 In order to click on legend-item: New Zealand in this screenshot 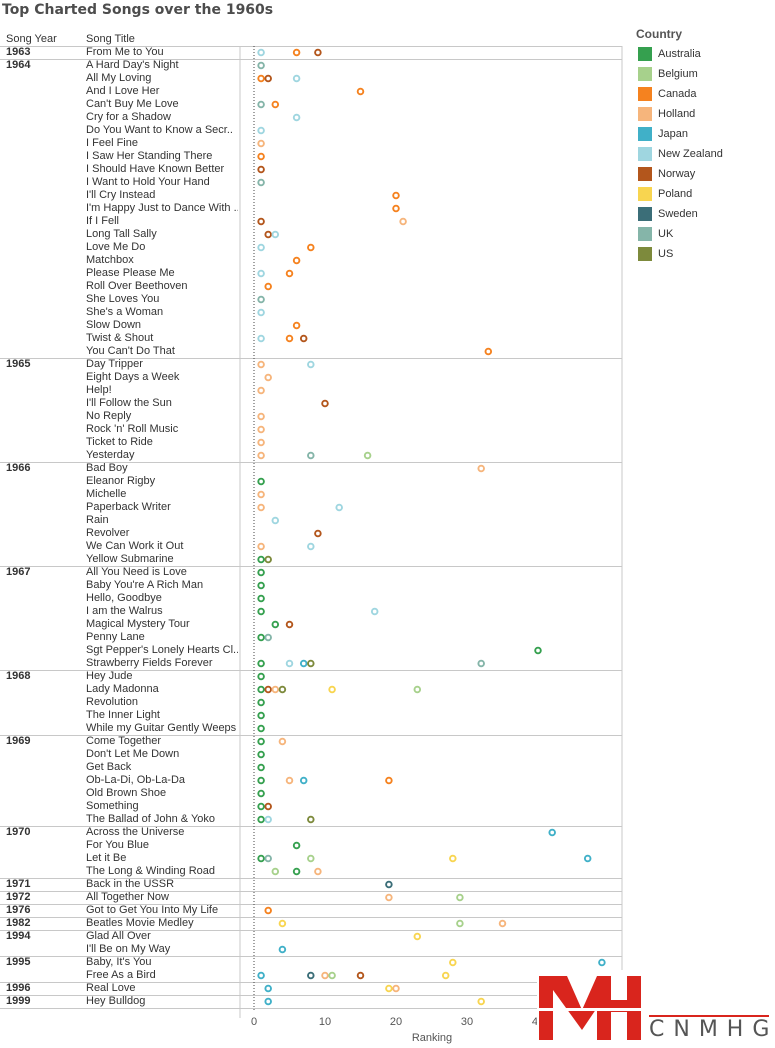, I will do `click(679, 154)`.